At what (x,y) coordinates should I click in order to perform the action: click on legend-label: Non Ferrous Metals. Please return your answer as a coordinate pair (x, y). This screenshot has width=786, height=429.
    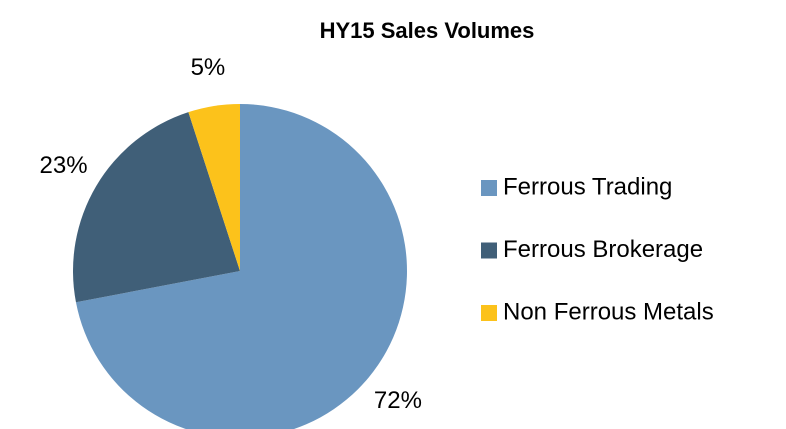
    Looking at the image, I should click on (608, 311).